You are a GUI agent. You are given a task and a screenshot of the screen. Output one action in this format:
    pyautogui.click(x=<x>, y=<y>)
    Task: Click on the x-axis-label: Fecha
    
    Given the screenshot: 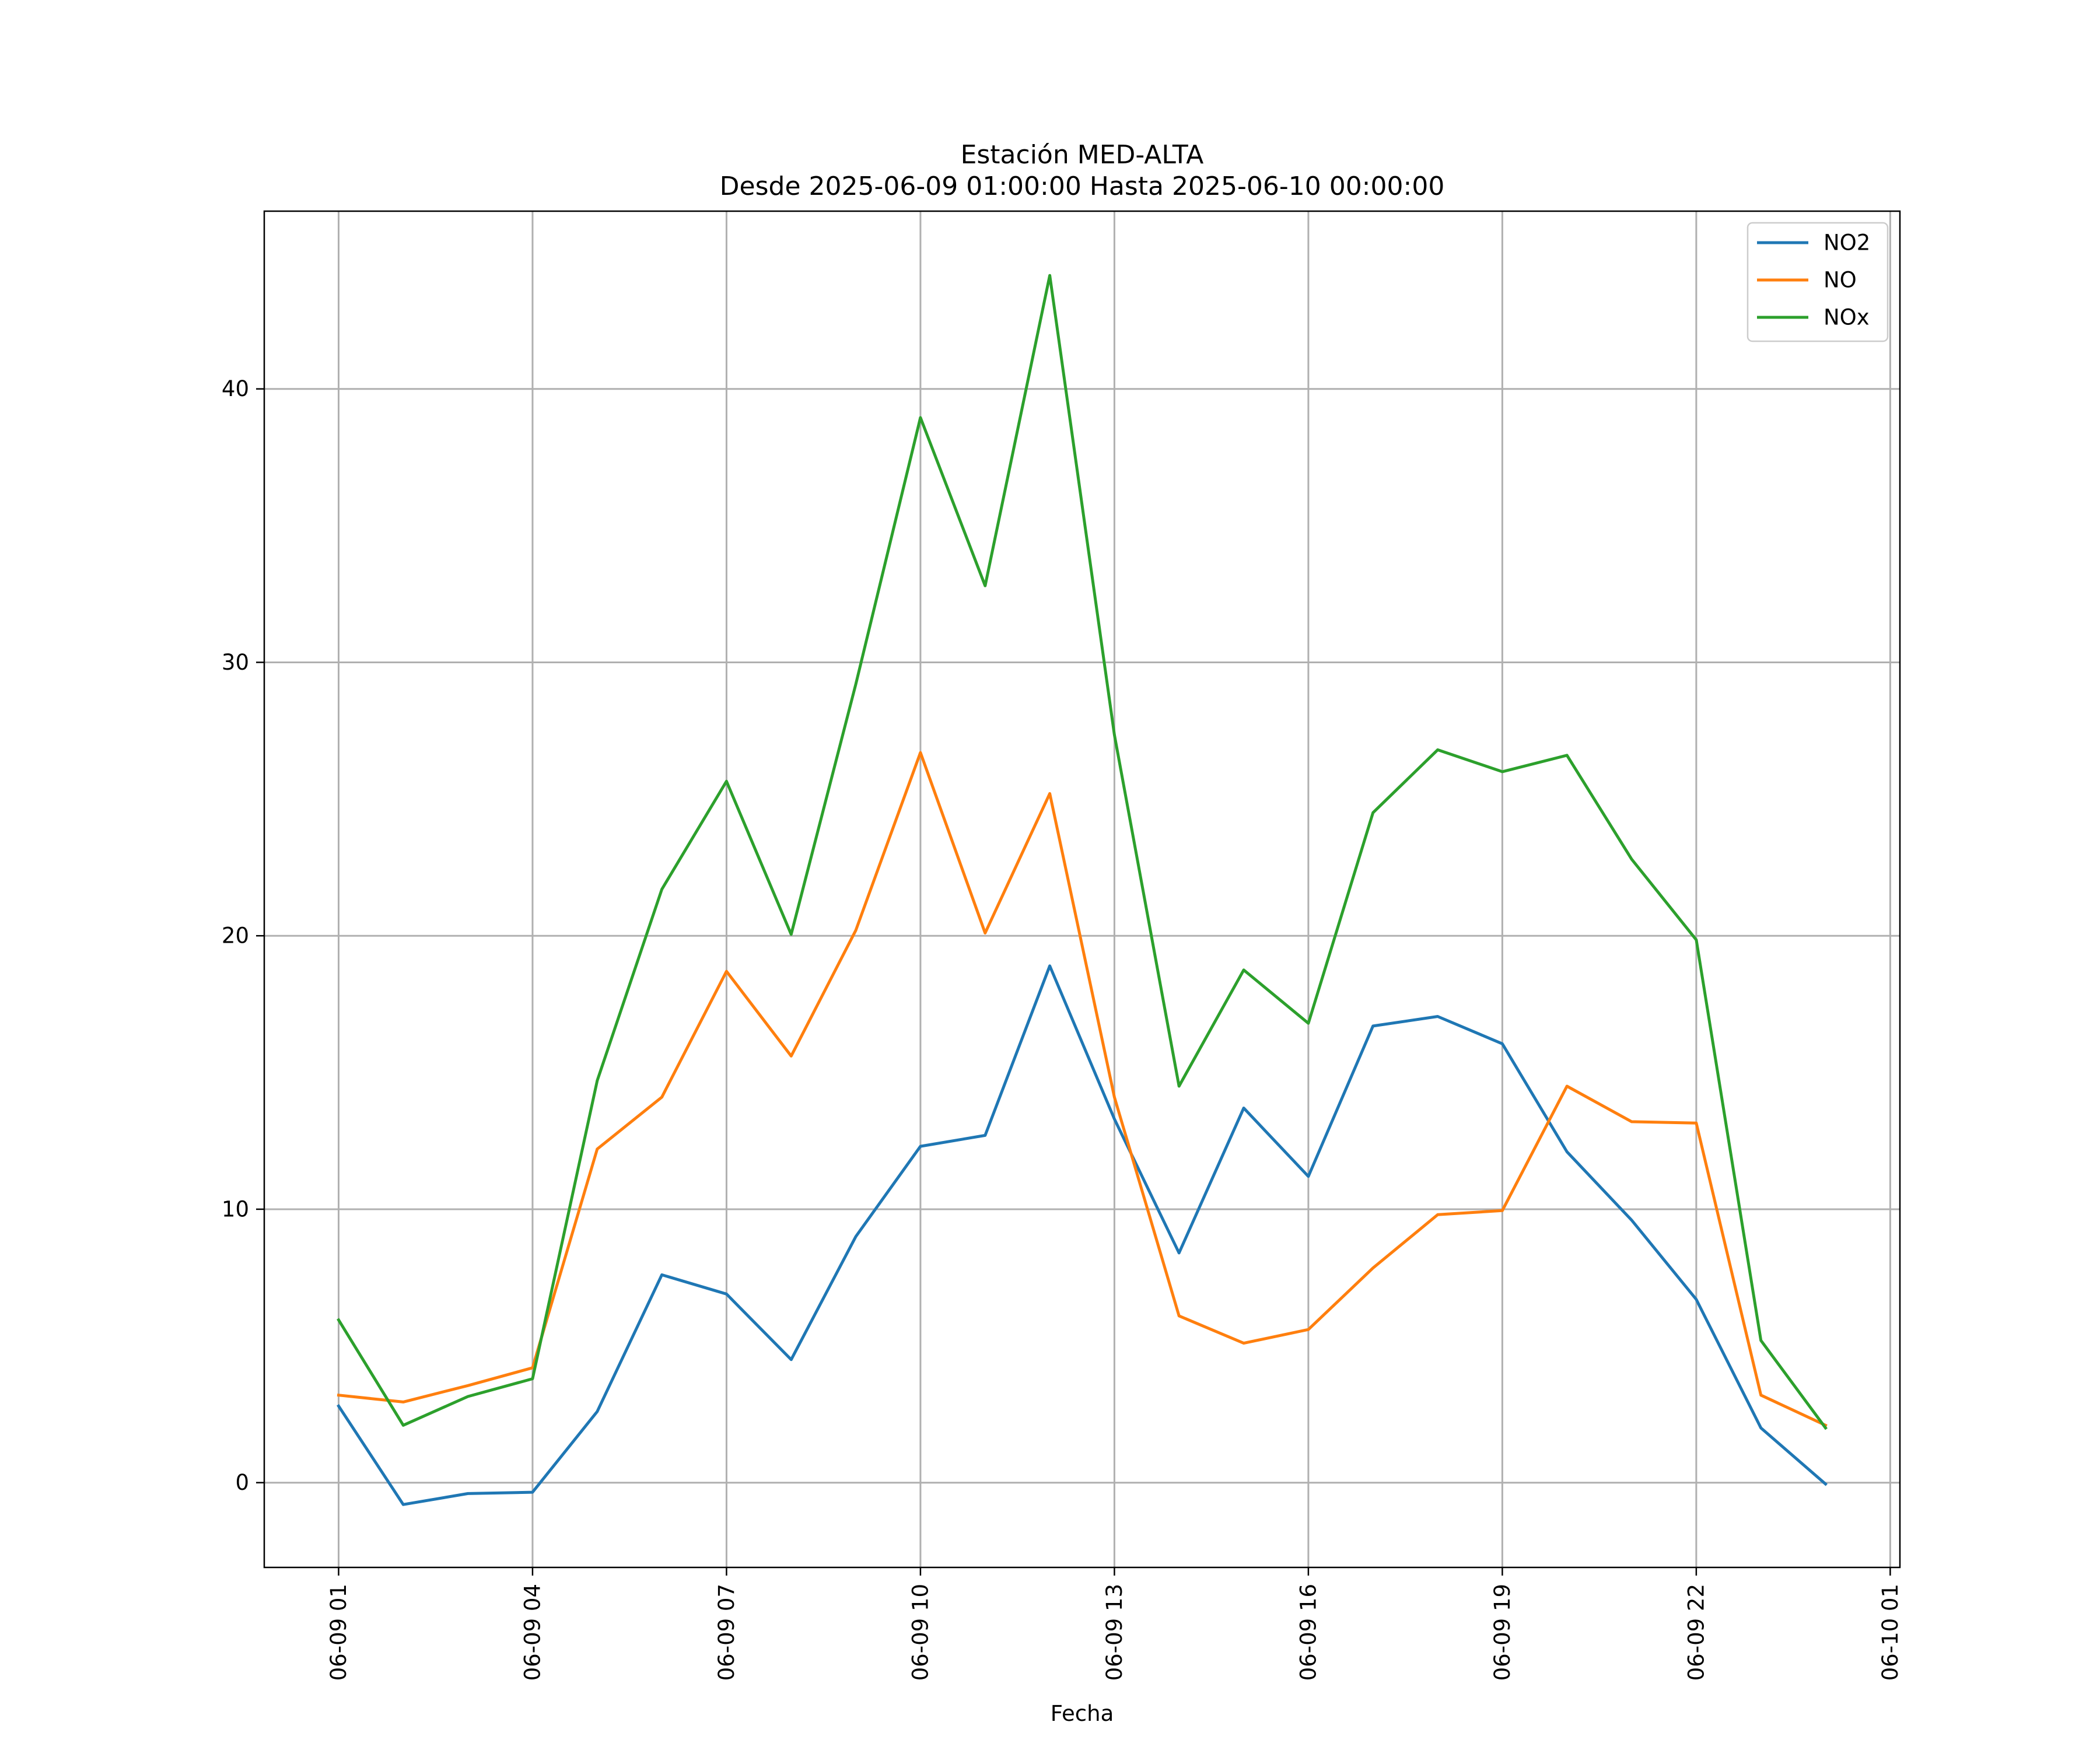 What is the action you would take?
    pyautogui.click(x=1082, y=1713)
    